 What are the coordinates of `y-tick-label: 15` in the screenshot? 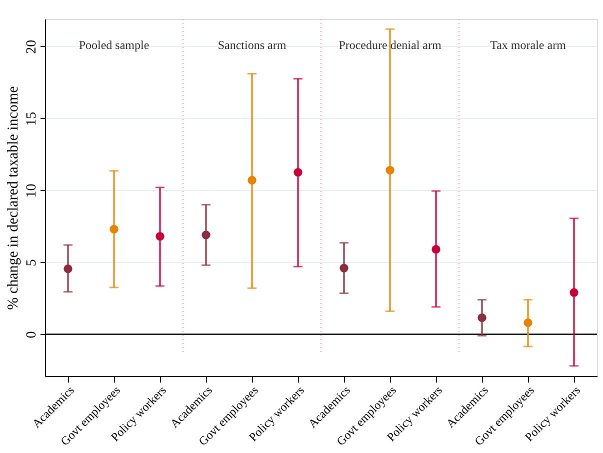 It's located at (32, 119).